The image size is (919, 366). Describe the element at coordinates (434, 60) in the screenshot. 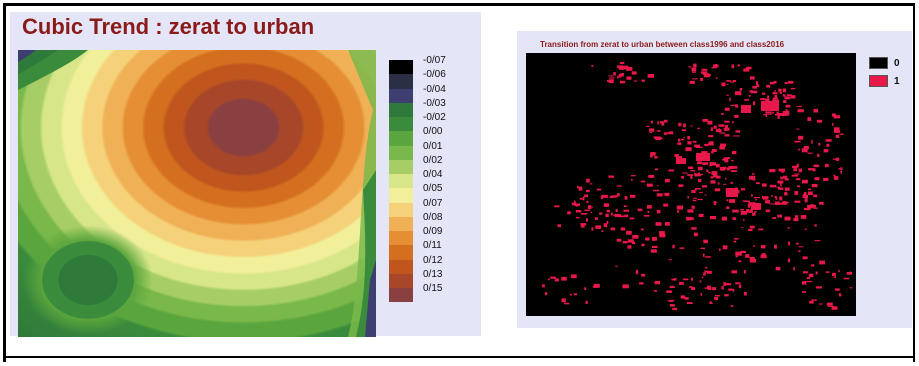

I see `colorbar-label: -0/07` at that location.